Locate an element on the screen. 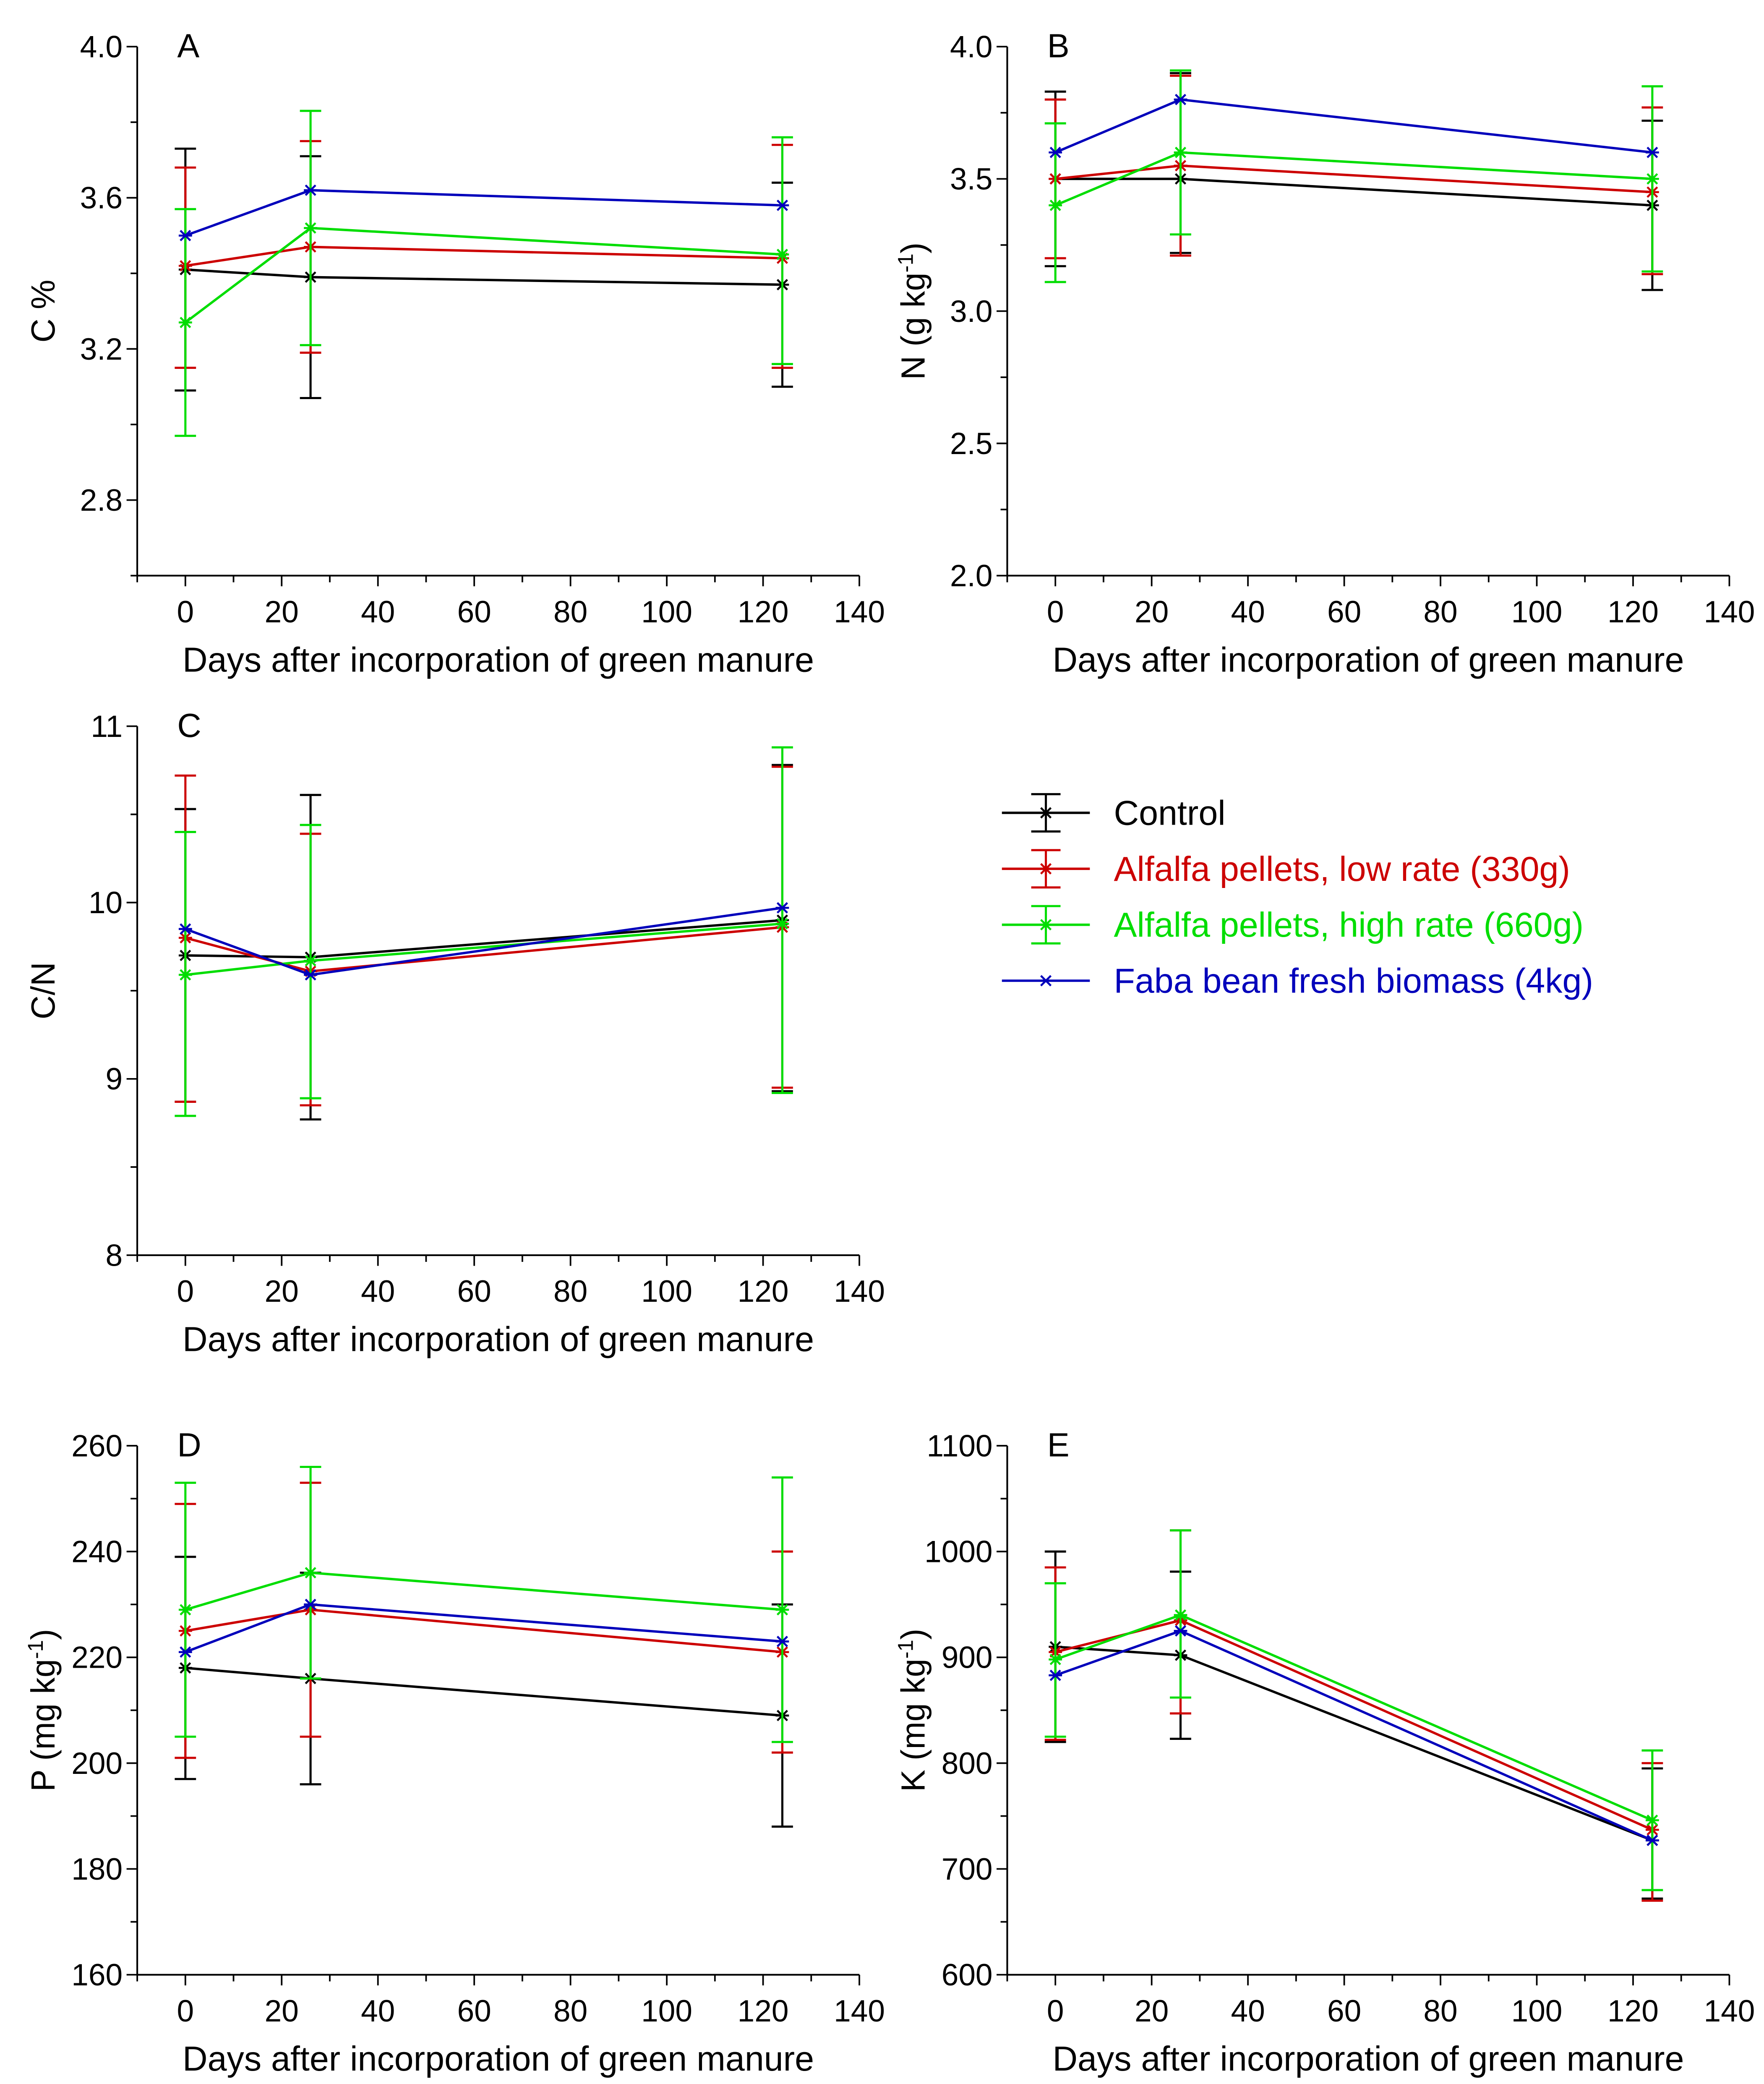  panel-d-x-tick-label: 20 is located at coordinates (282, 2011).